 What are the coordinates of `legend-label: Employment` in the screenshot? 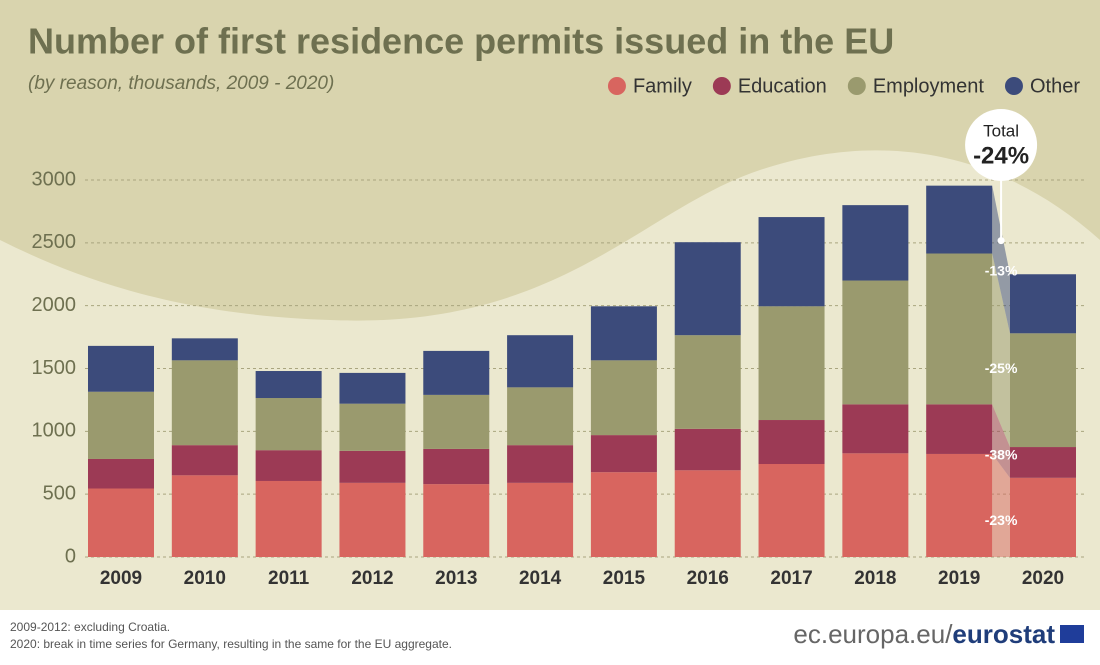 It's located at (929, 86).